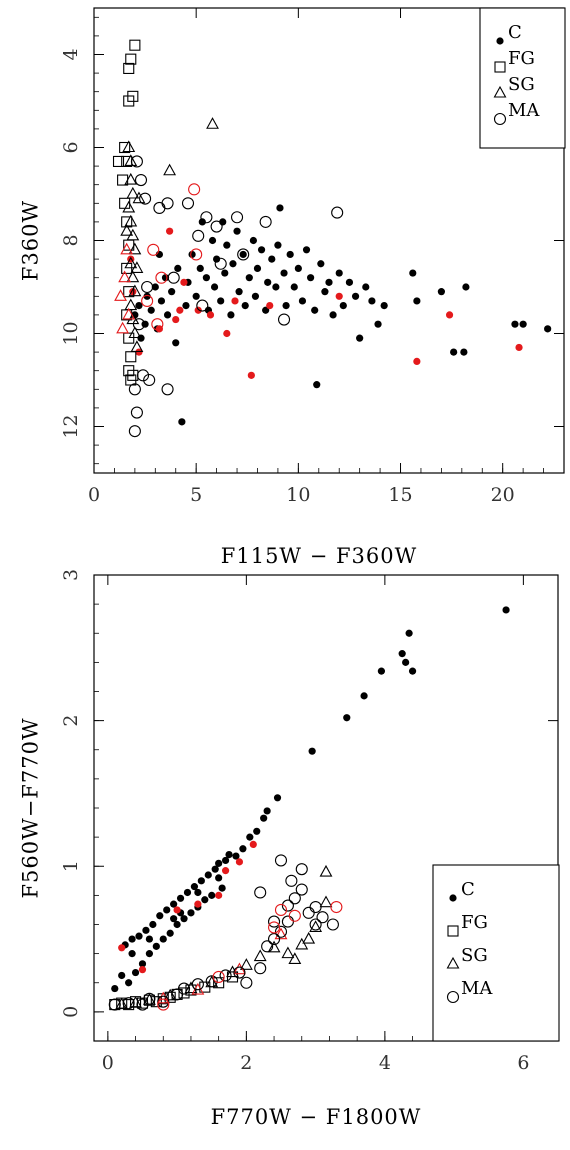 The image size is (570, 1150). I want to click on legend-box, so click(522, 78).